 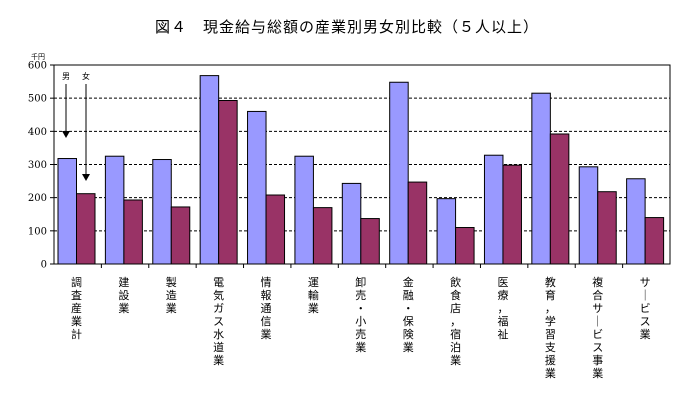 What do you see at coordinates (86, 76) in the screenshot?
I see `legend-label-female: 女` at bounding box center [86, 76].